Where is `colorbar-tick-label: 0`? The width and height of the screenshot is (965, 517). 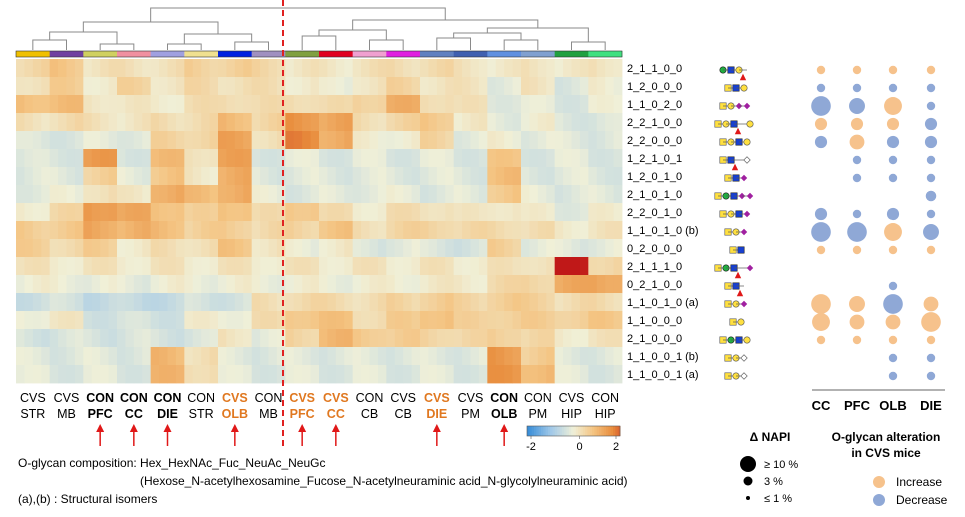
colorbar-tick-label: 0 is located at coordinates (579, 447).